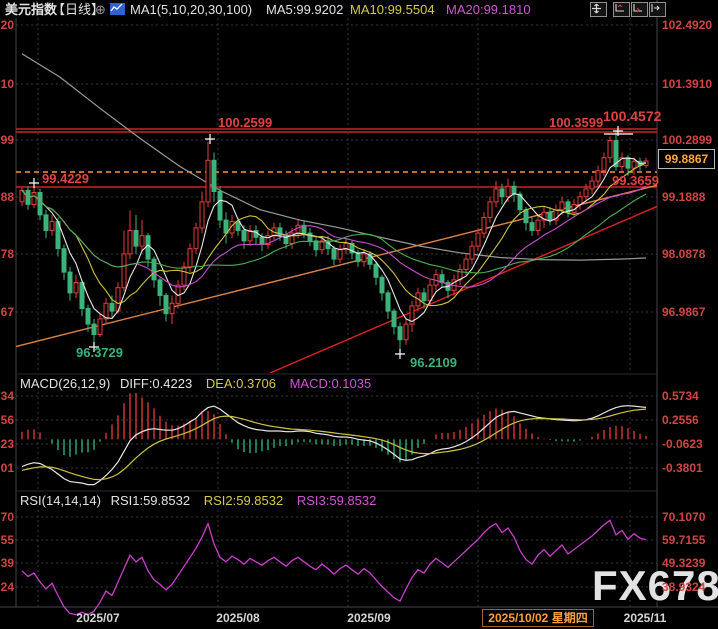  I want to click on x-axis-label: 2025/11, so click(645, 618).